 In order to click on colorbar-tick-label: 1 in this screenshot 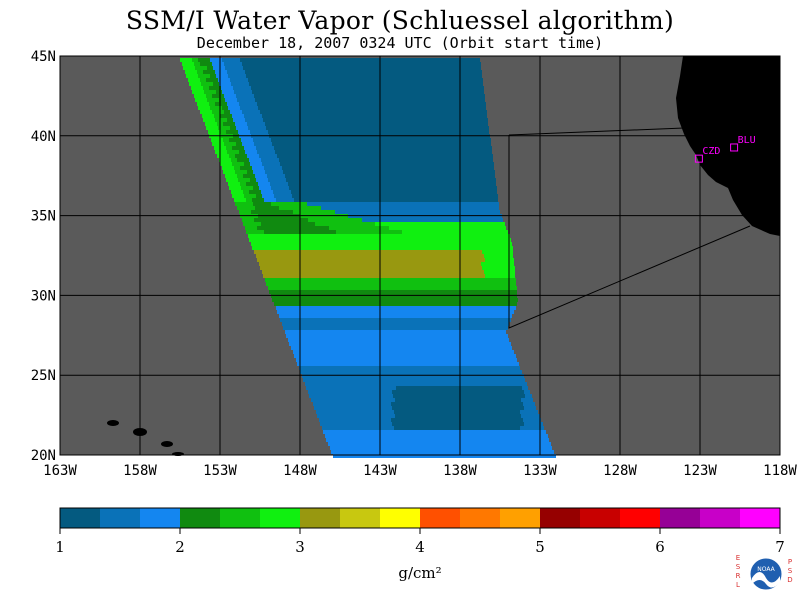, I will do `click(60, 547)`.